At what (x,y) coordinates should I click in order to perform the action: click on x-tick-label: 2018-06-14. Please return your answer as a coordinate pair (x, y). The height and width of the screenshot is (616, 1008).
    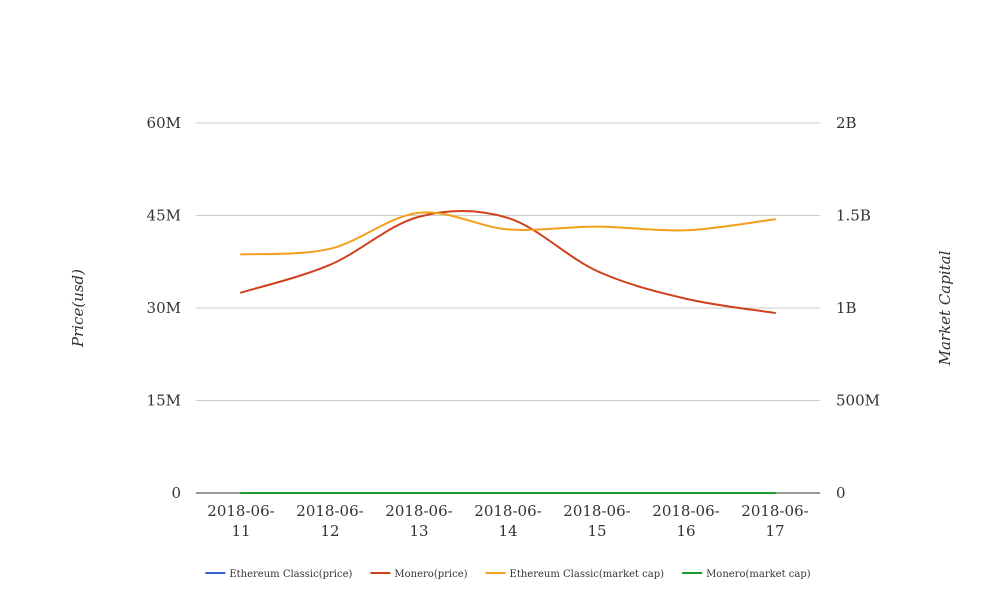
    Looking at the image, I should click on (507, 521).